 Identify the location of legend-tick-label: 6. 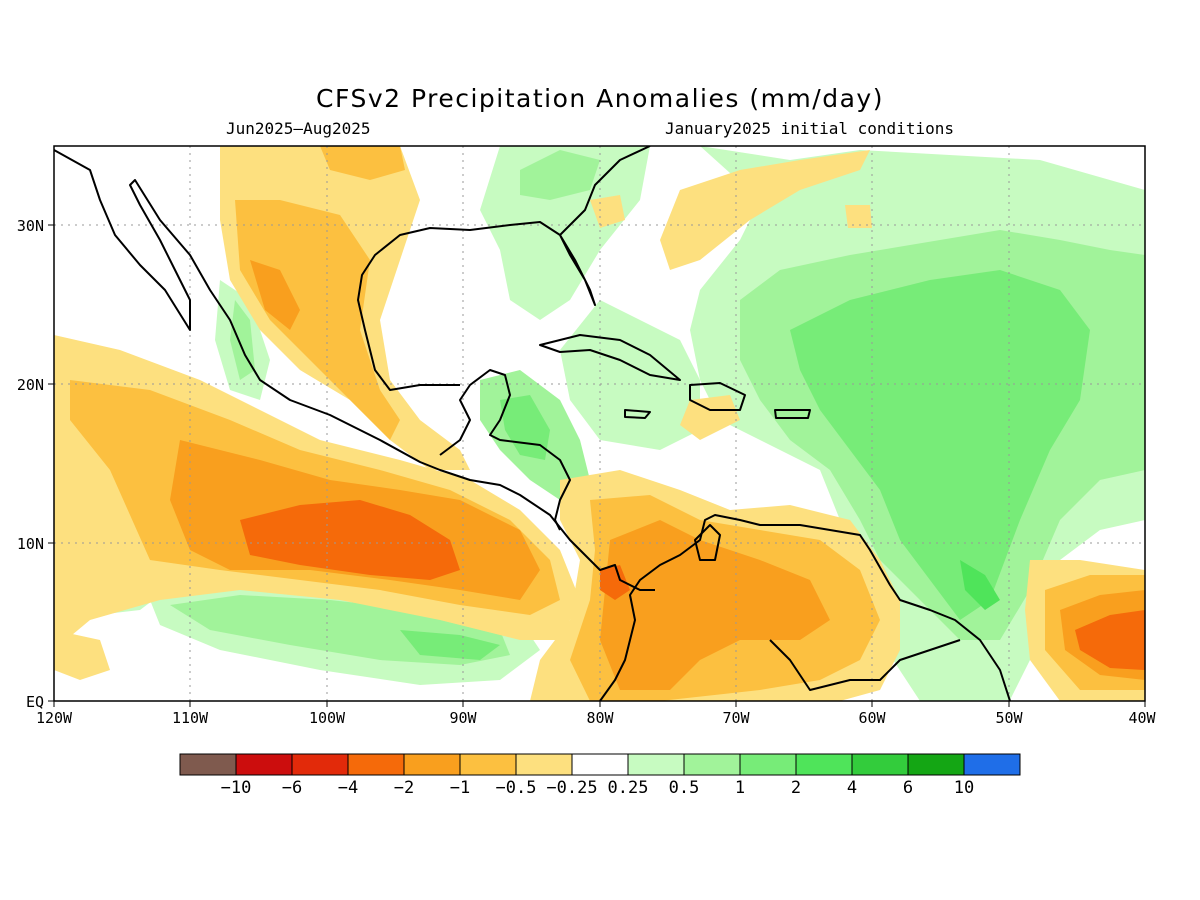
(908, 788).